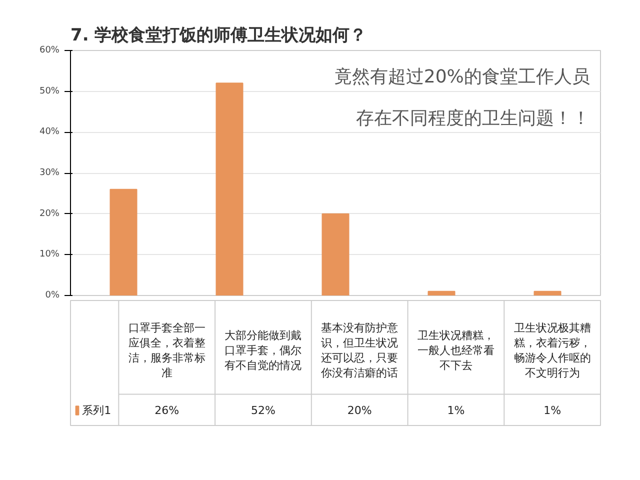  Describe the element at coordinates (49, 132) in the screenshot. I see `y-tick-label: 40%` at that location.